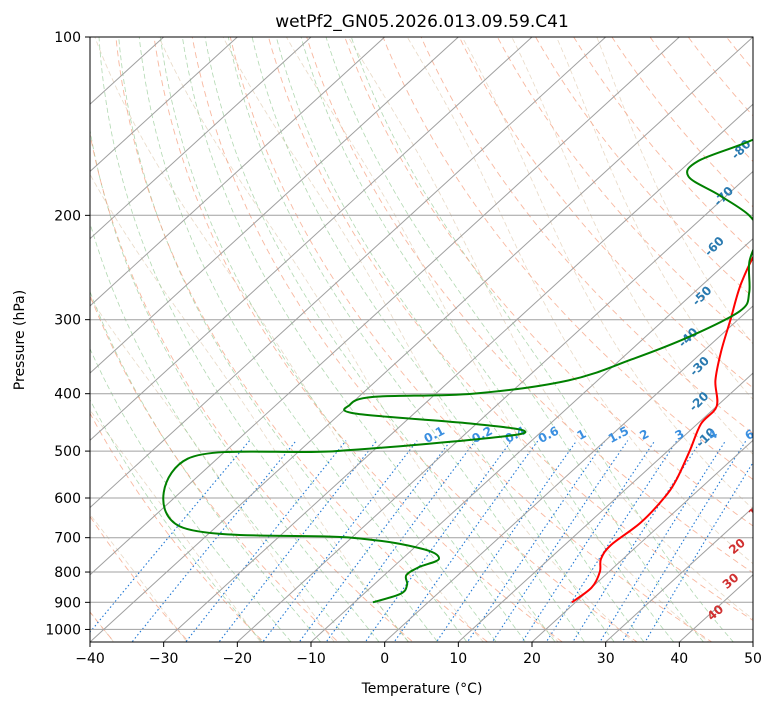  What do you see at coordinates (67, 539) in the screenshot?
I see `y-tick-label: 700` at bounding box center [67, 539].